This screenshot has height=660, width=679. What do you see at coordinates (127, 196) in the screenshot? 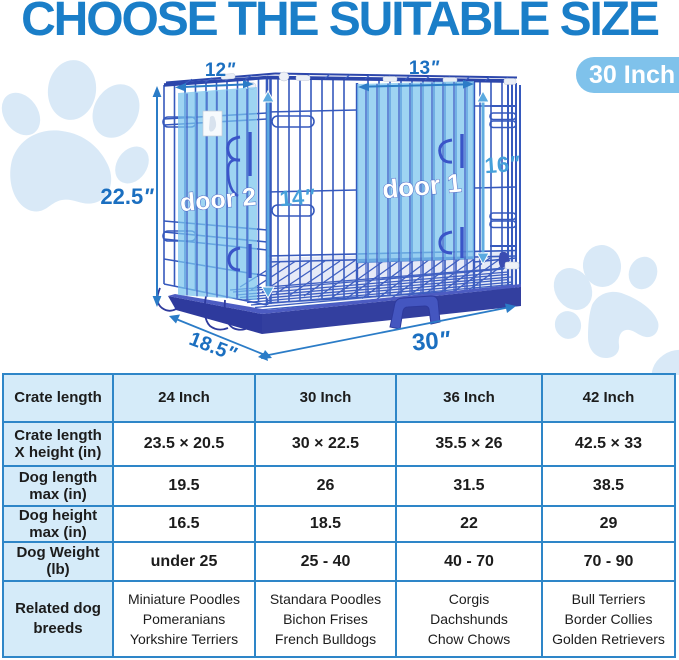
I see `svg-text: 22.5"` at bounding box center [127, 196].